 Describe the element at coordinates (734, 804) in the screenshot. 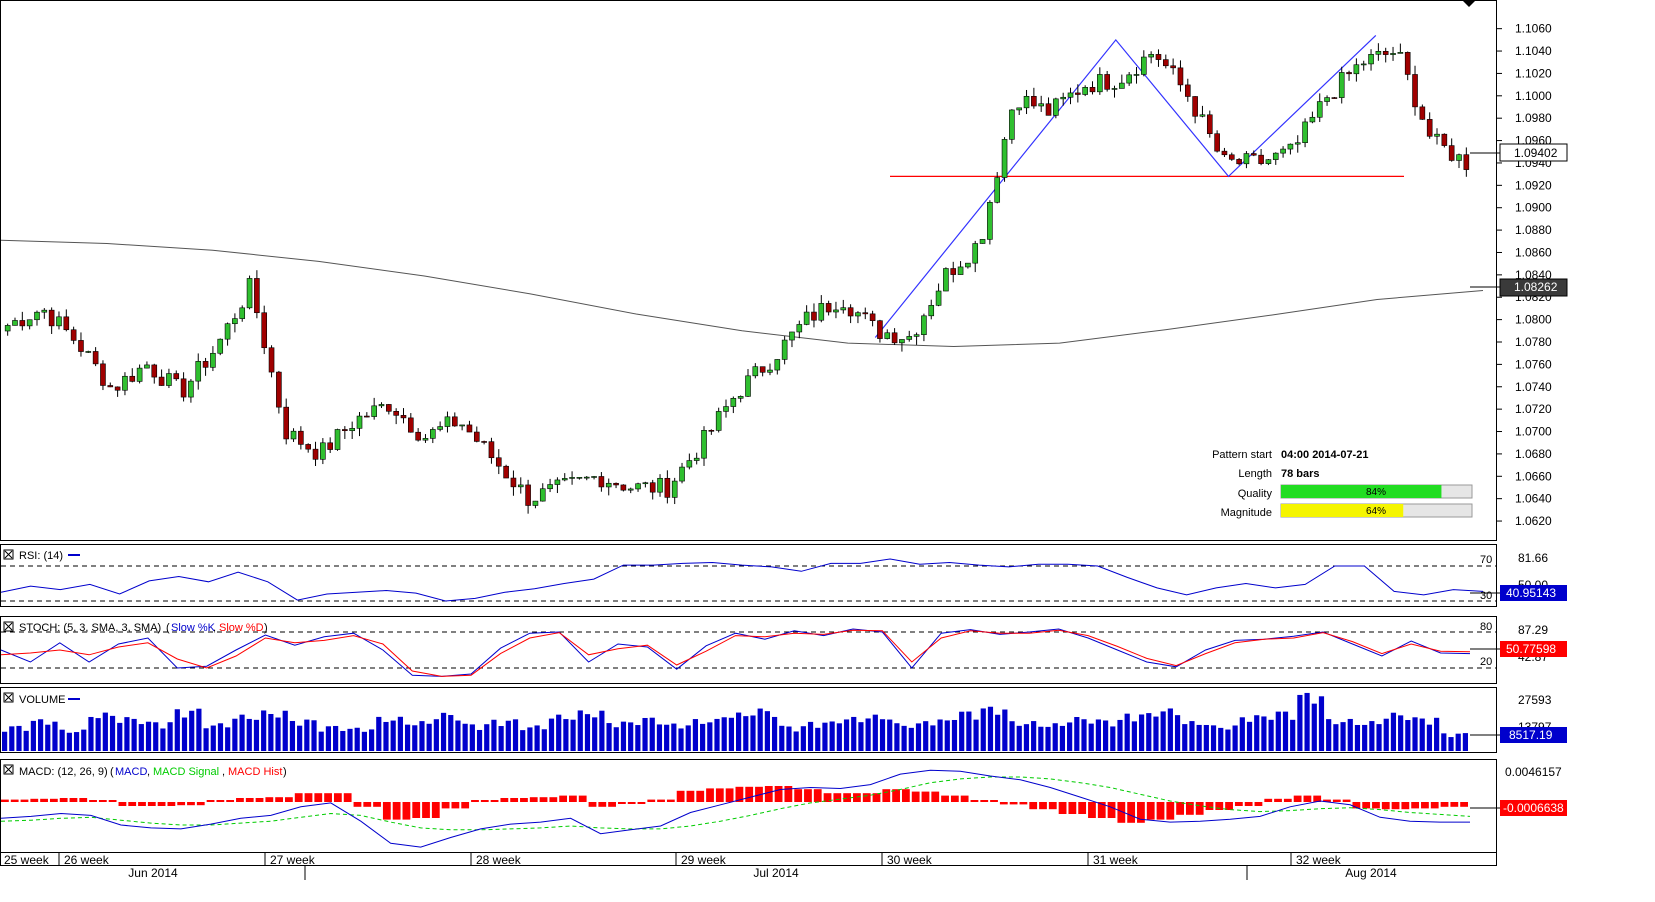

I see `macd-histogram` at that location.